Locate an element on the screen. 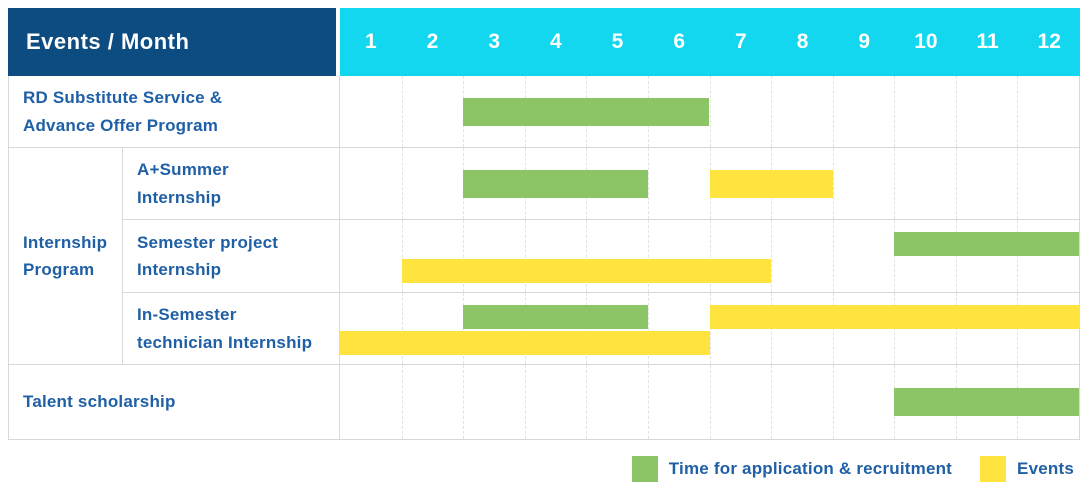 The height and width of the screenshot is (494, 1080). month-header-2: 2 is located at coordinates (432, 41).